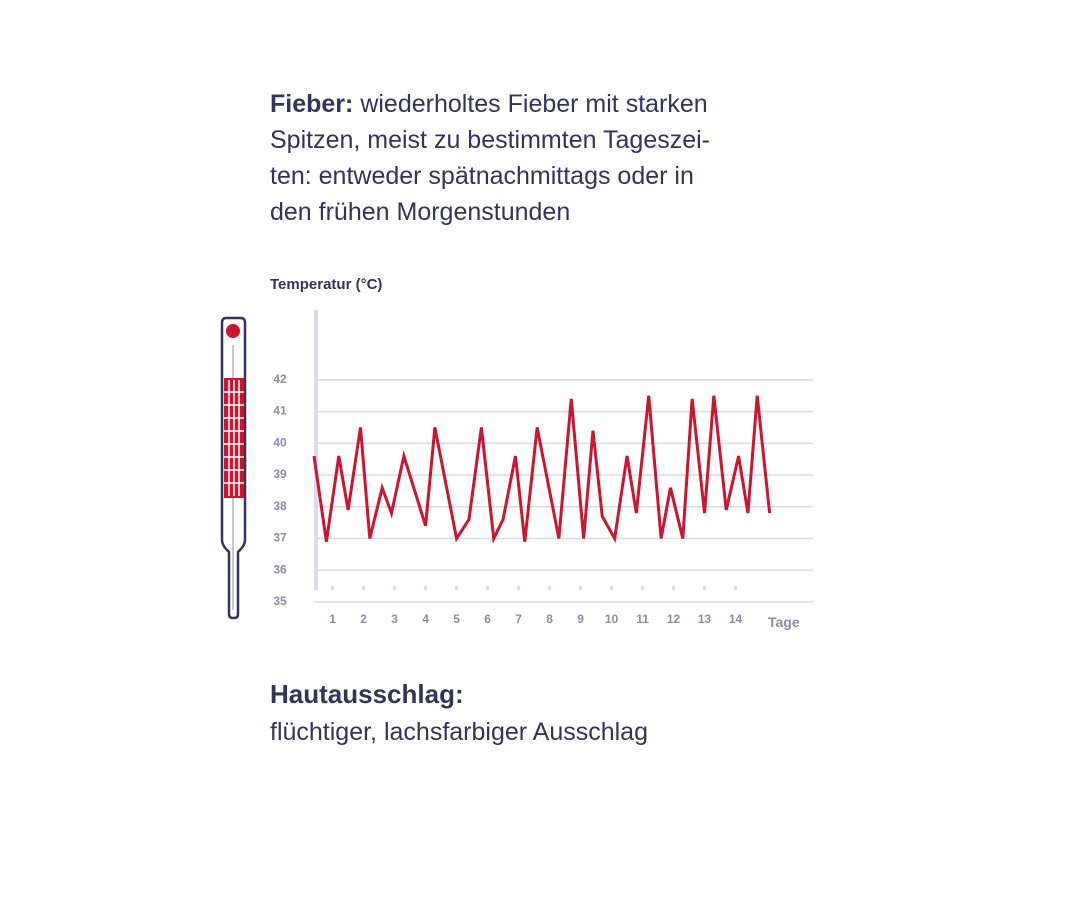 Image resolution: width=1080 pixels, height=909 pixels. I want to click on x-tick-label: 6, so click(487, 619).